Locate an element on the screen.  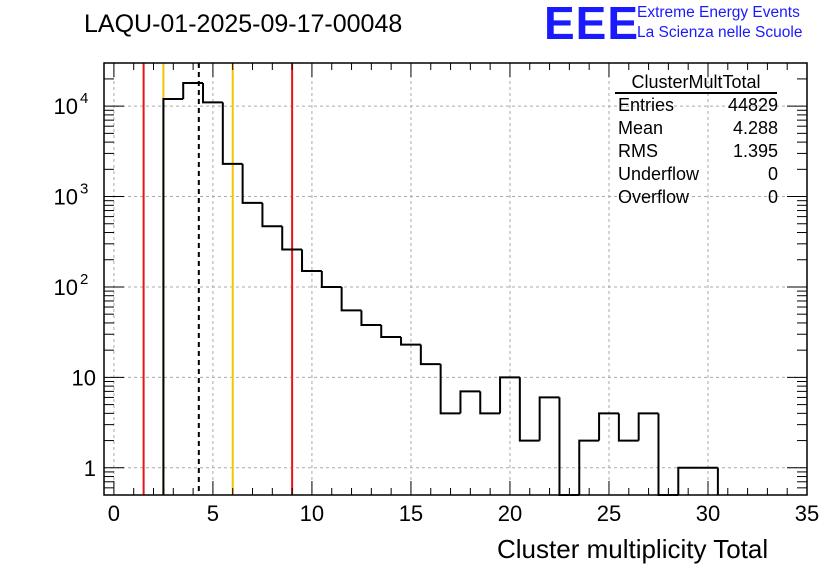
stats-row: Overflow 0 is located at coordinates (698, 197).